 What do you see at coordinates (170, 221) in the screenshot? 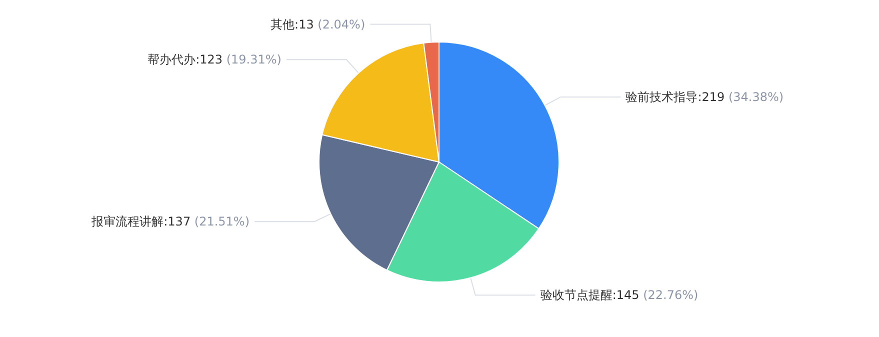
I see `slice-label: 报审流程讲解:137 (21.51%)` at bounding box center [170, 221].